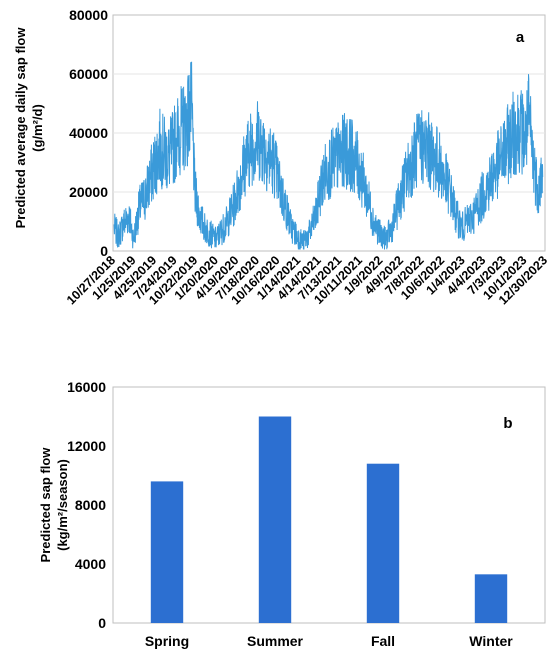 The width and height of the screenshot is (550, 660). Describe the element at coordinates (491, 598) in the screenshot. I see `bar-winter` at that location.